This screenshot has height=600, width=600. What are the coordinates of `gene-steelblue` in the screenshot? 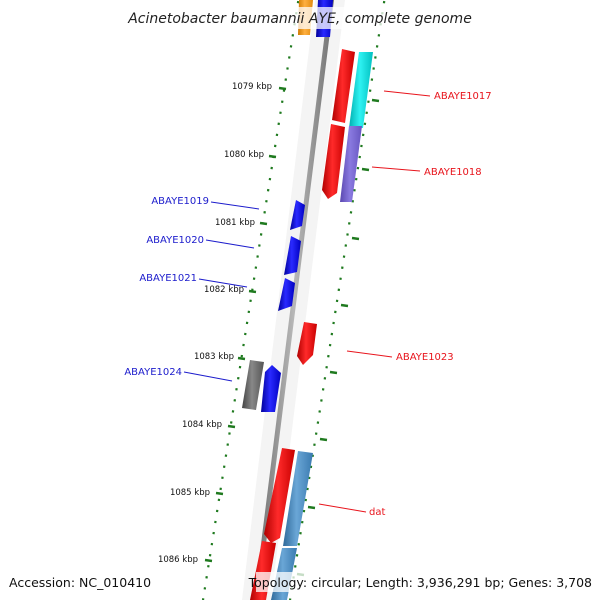 It's located at (298, 498).